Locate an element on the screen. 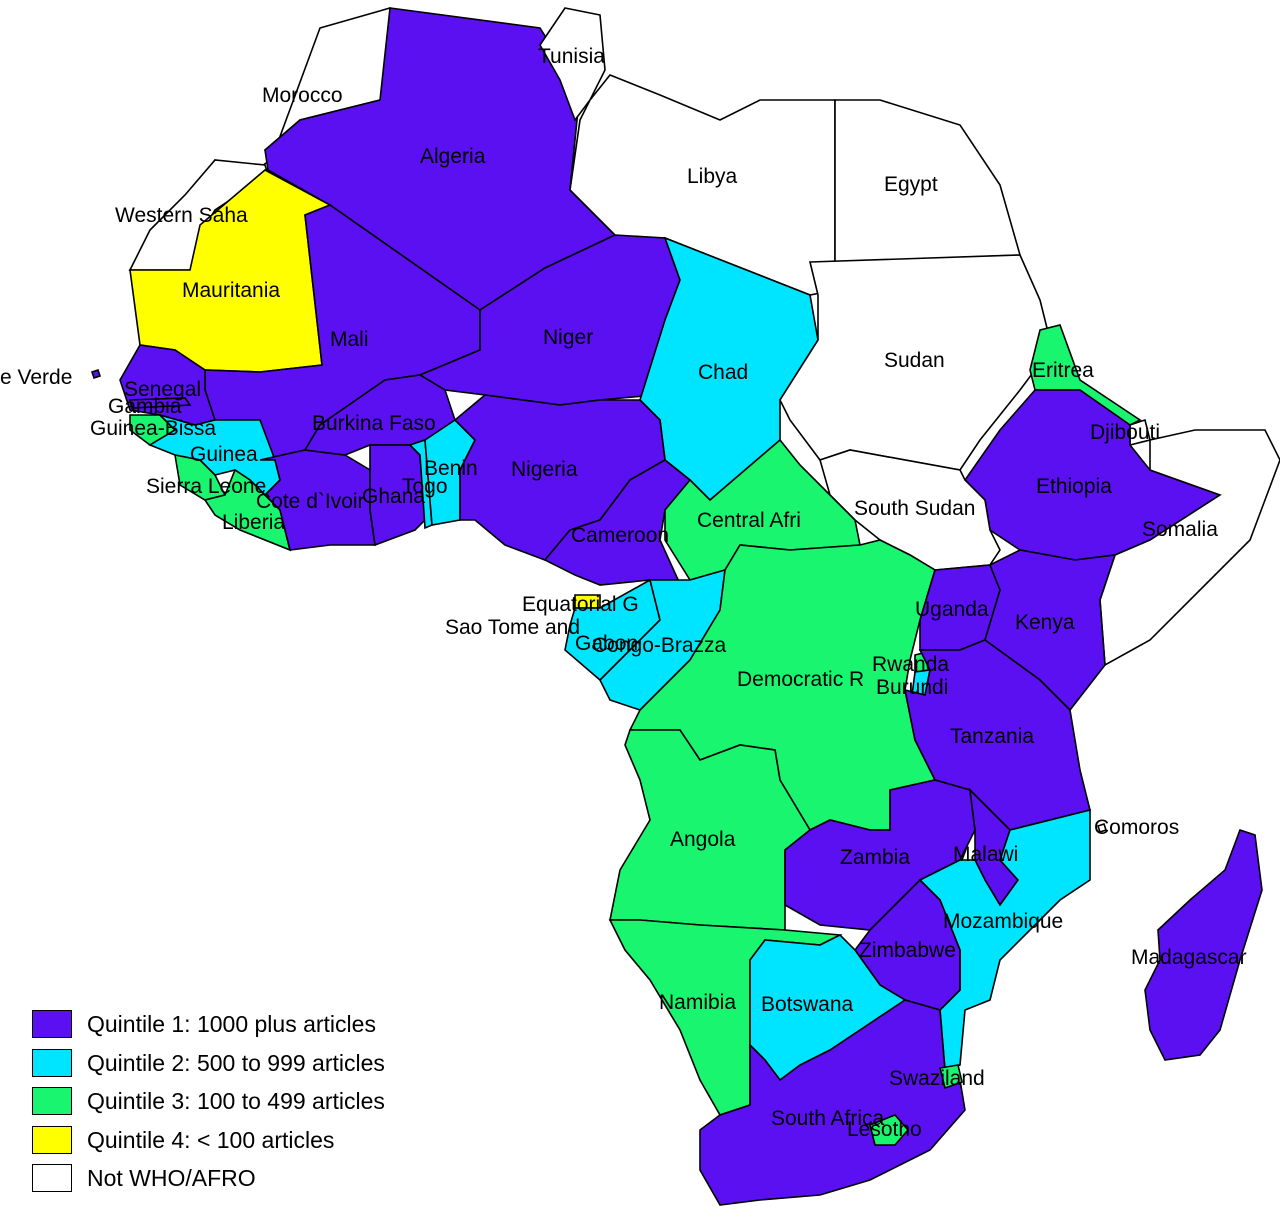 This screenshot has height=1218, width=1280. label-malawi: Malawi is located at coordinates (985, 854).